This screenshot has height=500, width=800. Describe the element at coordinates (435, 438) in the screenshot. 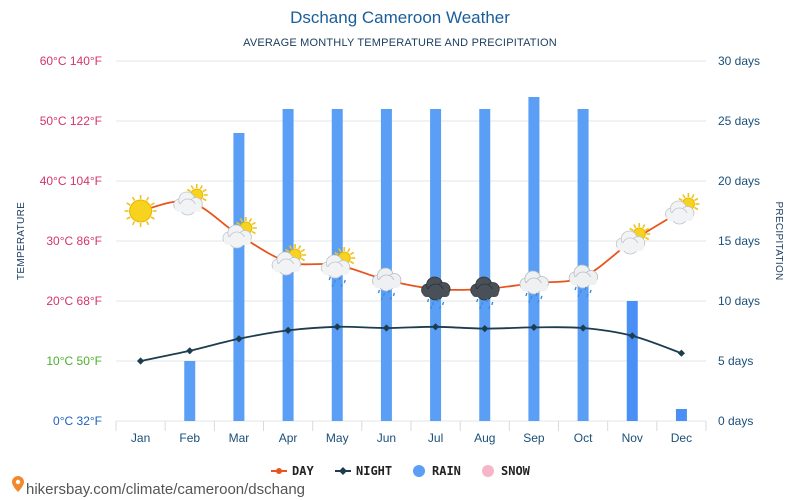

I see `month-label: Jul` at that location.